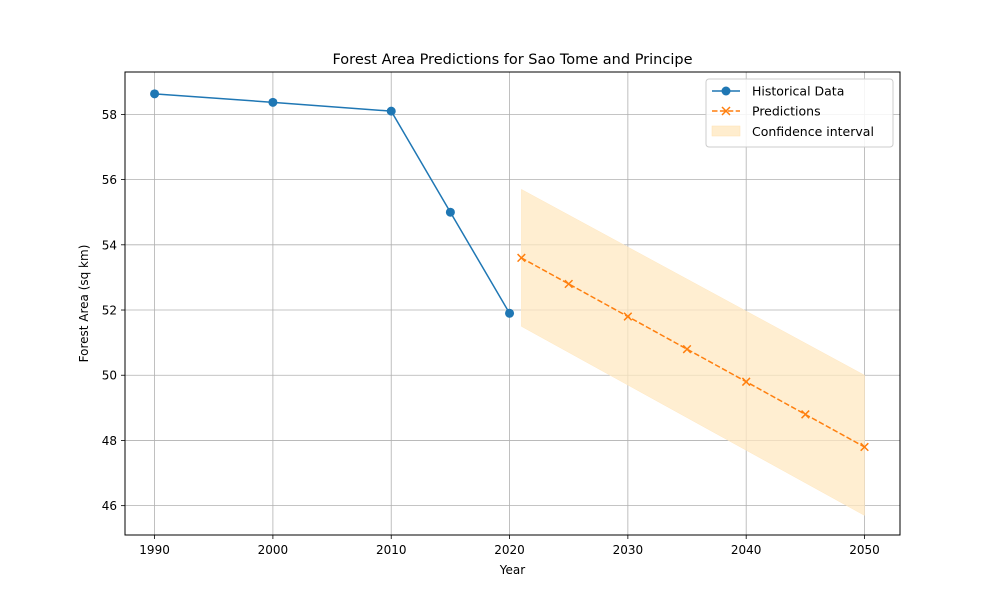 Image resolution: width=1000 pixels, height=600 pixels. What do you see at coordinates (391, 550) in the screenshot?
I see `x-tick-label: 2010` at bounding box center [391, 550].